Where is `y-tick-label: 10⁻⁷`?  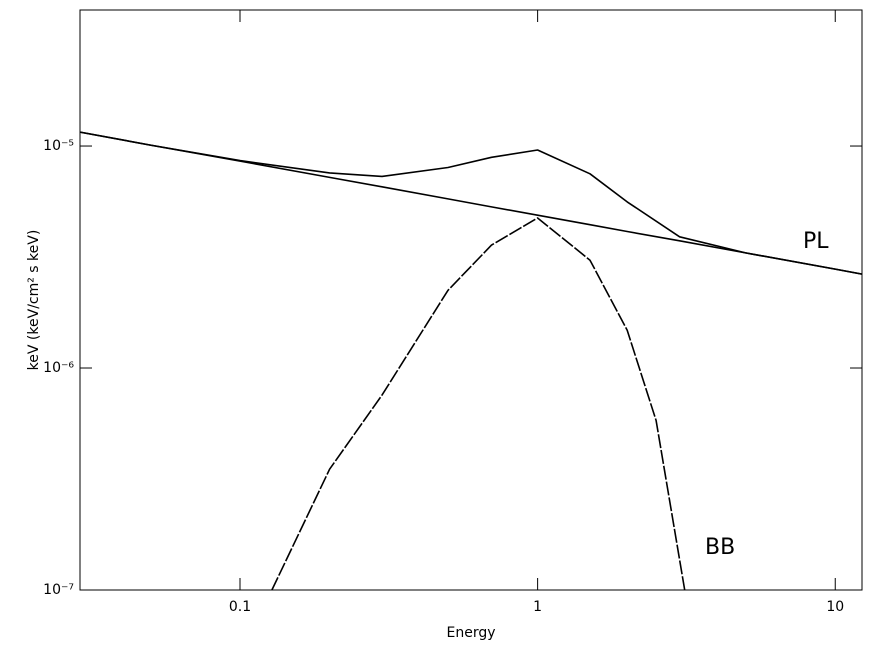
y-tick-label: 10⁻⁷ is located at coordinates (58, 590).